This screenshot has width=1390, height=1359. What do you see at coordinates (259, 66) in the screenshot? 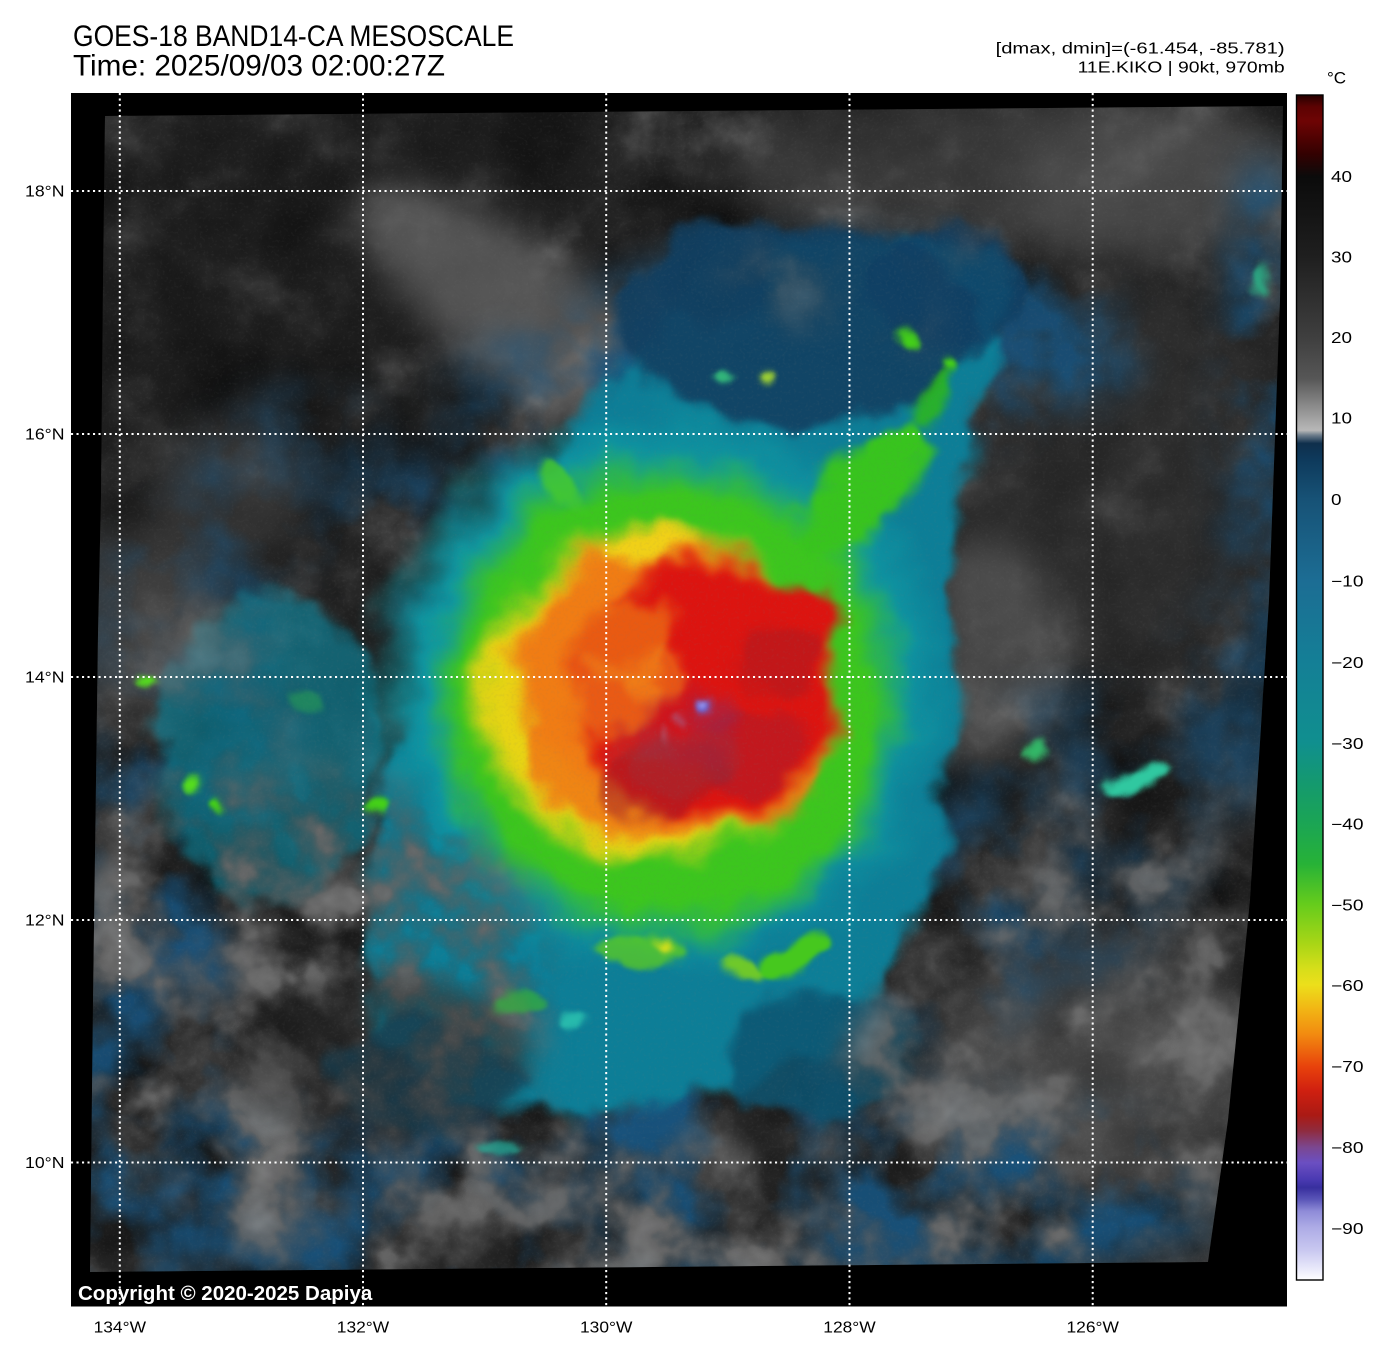
I see `svg-text: Time: 2025/09/03 02:00:27Z` at bounding box center [259, 66].